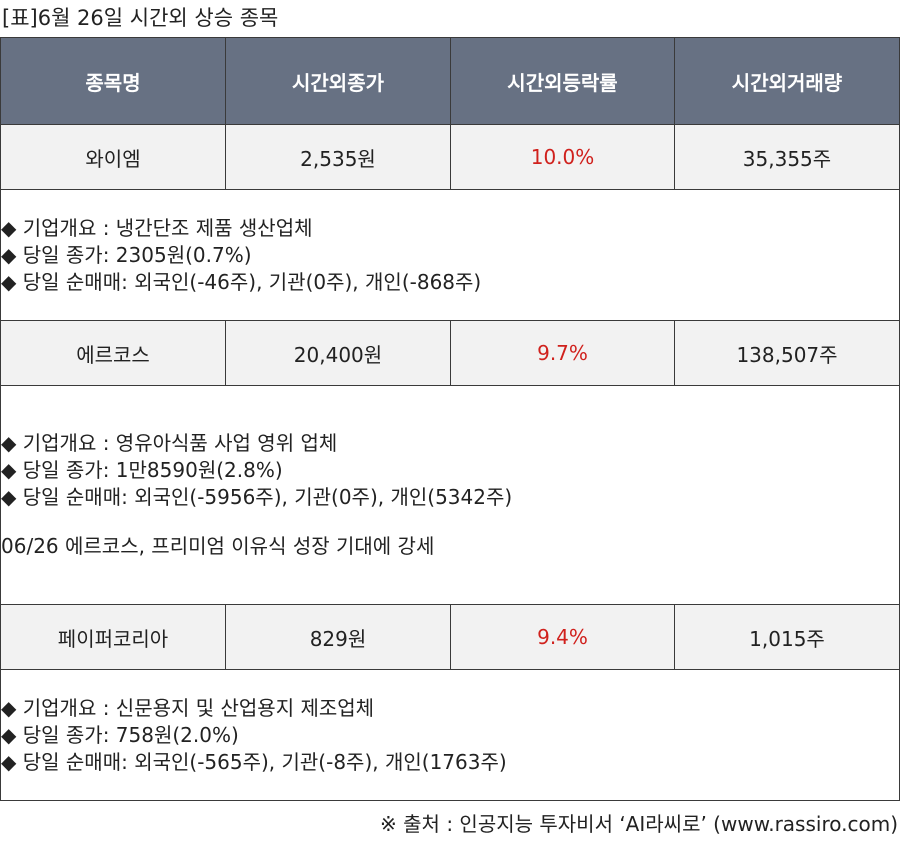  Describe the element at coordinates (140, 18) in the screenshot. I see `table-caption: [표]6월 26일 시간외 상승 종목` at that location.